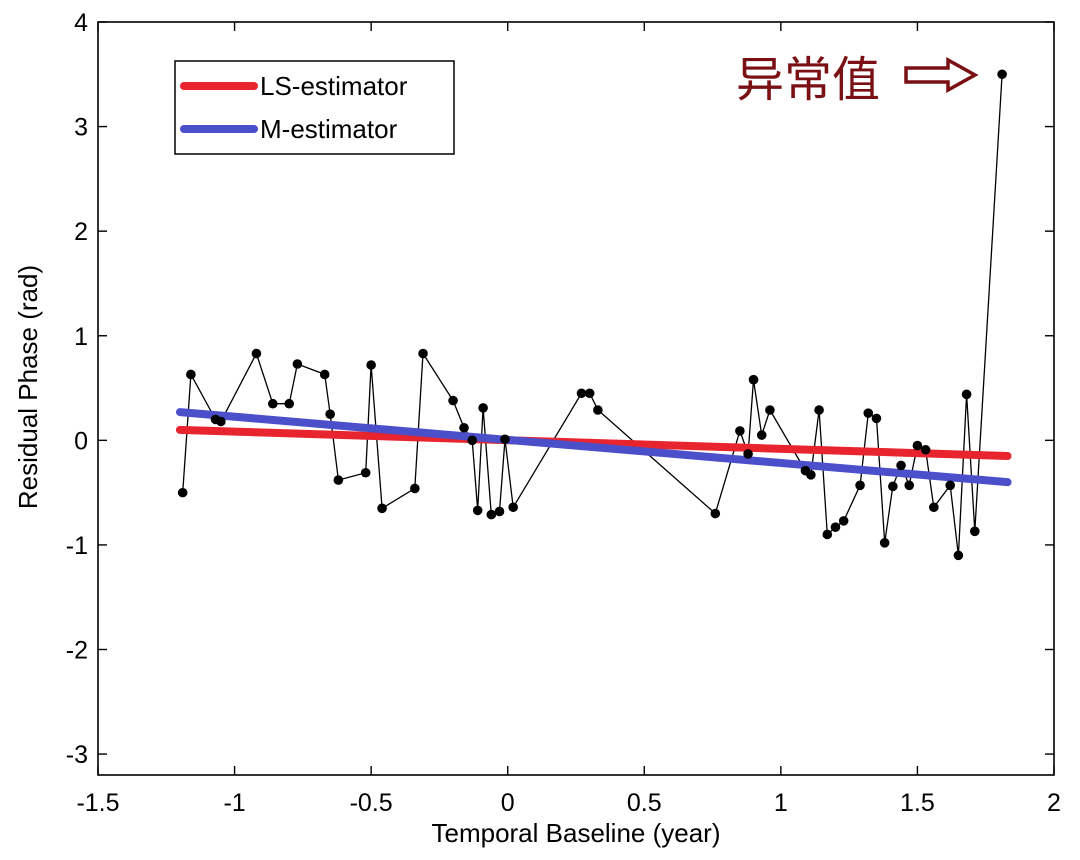 The height and width of the screenshot is (860, 1080). Describe the element at coordinates (329, 129) in the screenshot. I see `legend-label-m-estimator: M-estimator` at that location.